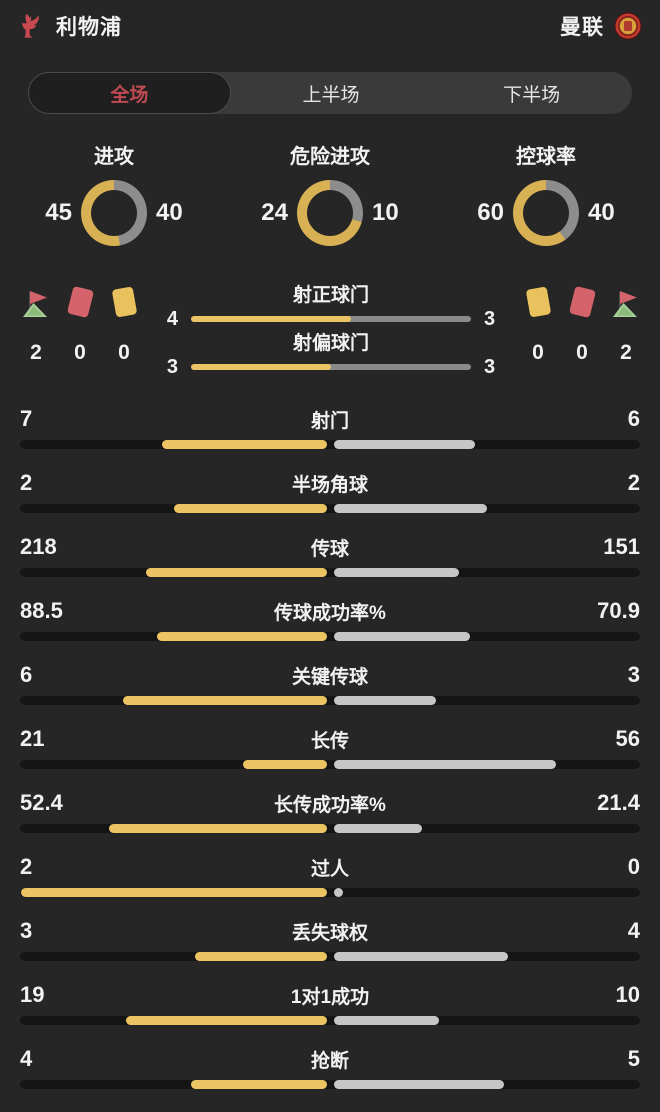 The image size is (660, 1112). What do you see at coordinates (626, 306) in the screenshot?
I see `corner-flag-icon` at bounding box center [626, 306].